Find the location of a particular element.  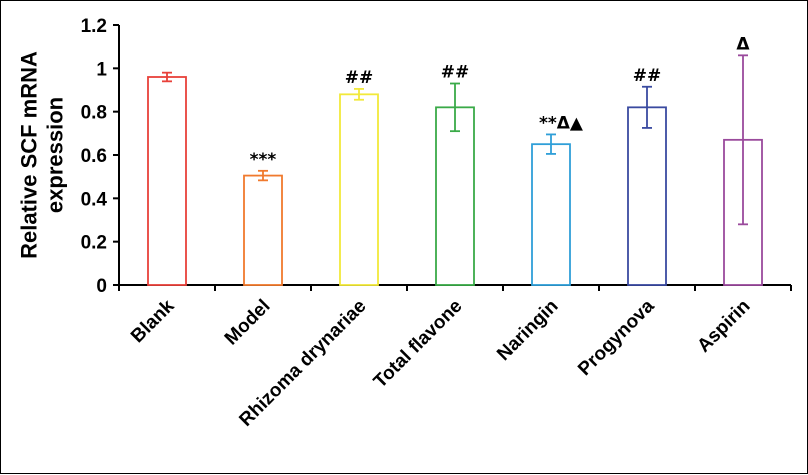

category-label: Progynova is located at coordinates (616, 337).